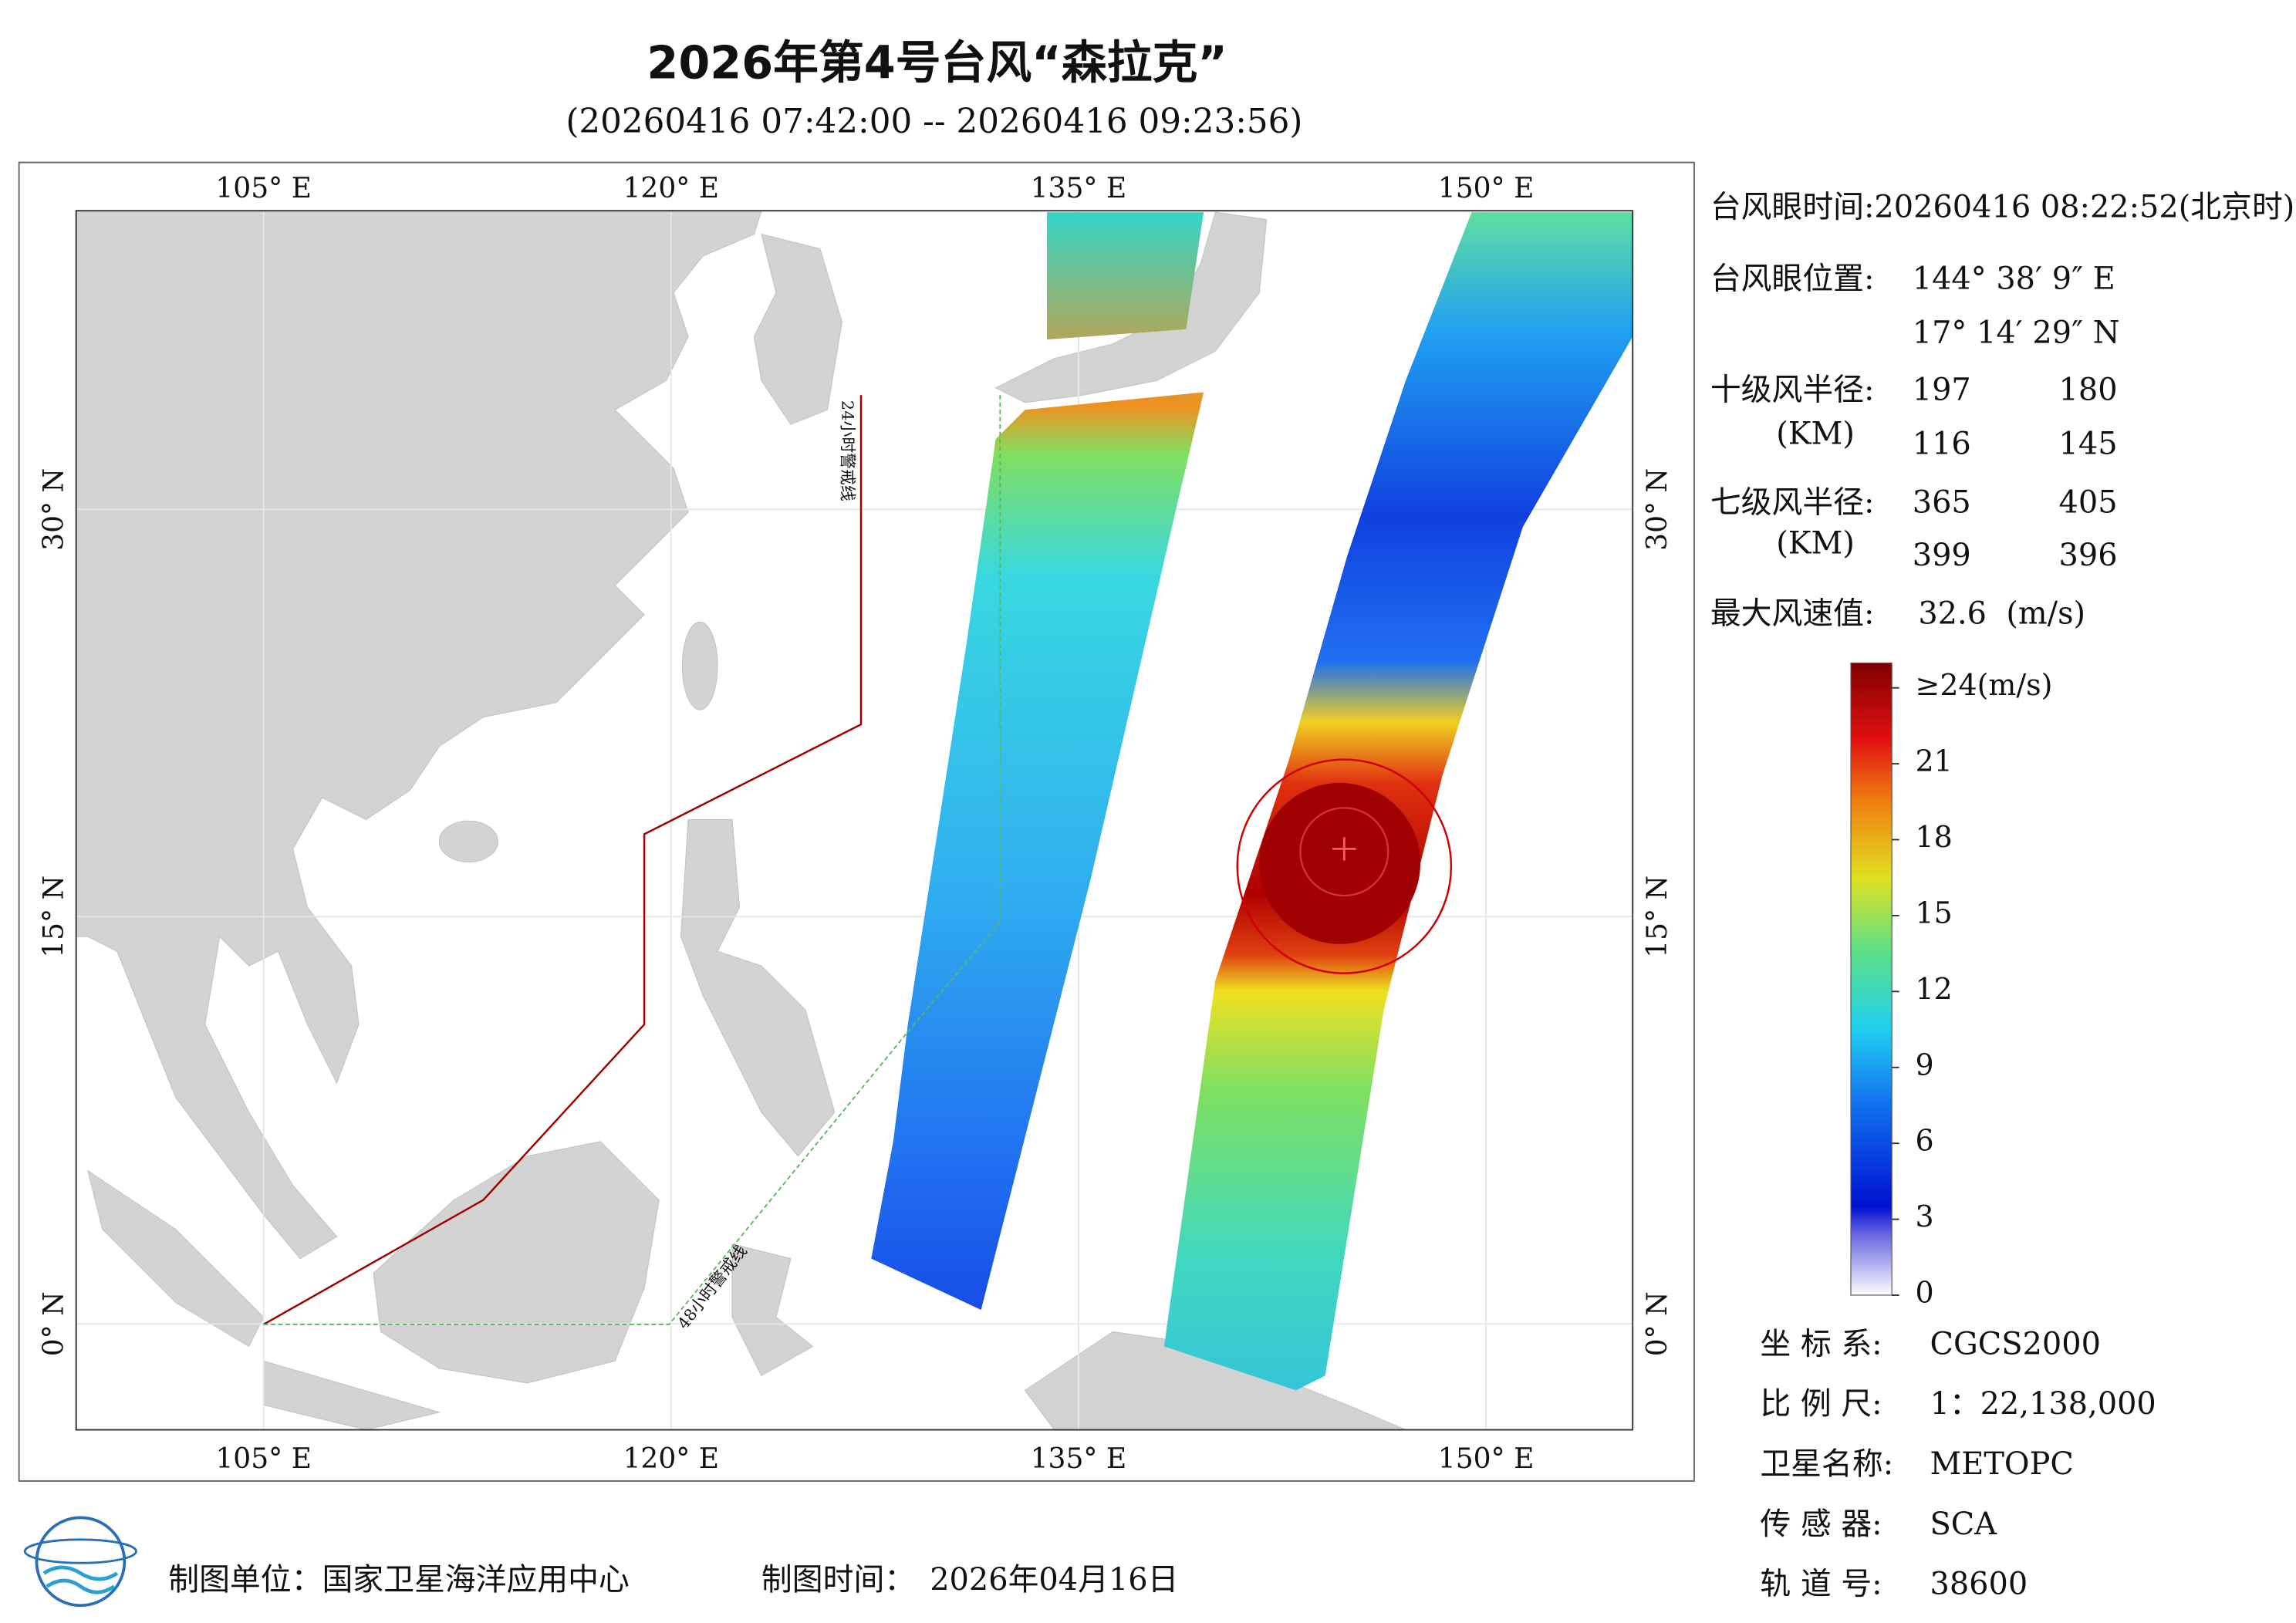  What do you see at coordinates (1344, 849) in the screenshot?
I see `typhoon-eye` at bounding box center [1344, 849].